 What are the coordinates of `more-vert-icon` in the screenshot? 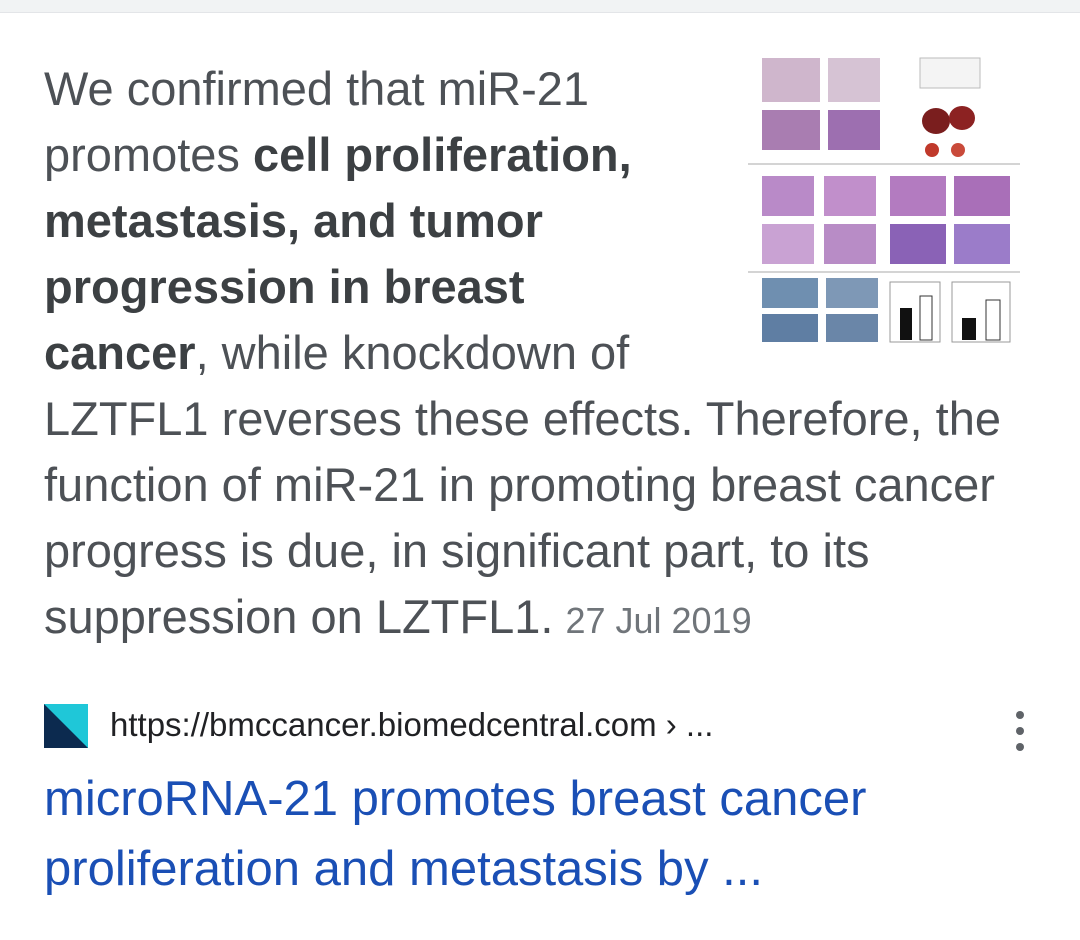 It's located at (1020, 731).